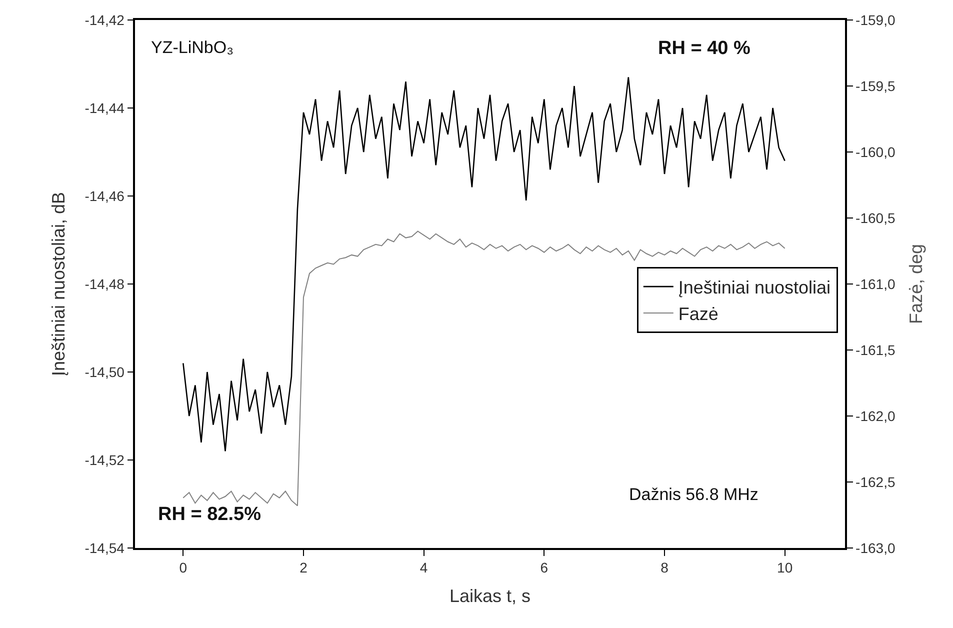 The width and height of the screenshot is (953, 628). I want to click on annotation: RH = 40 %, so click(704, 48).